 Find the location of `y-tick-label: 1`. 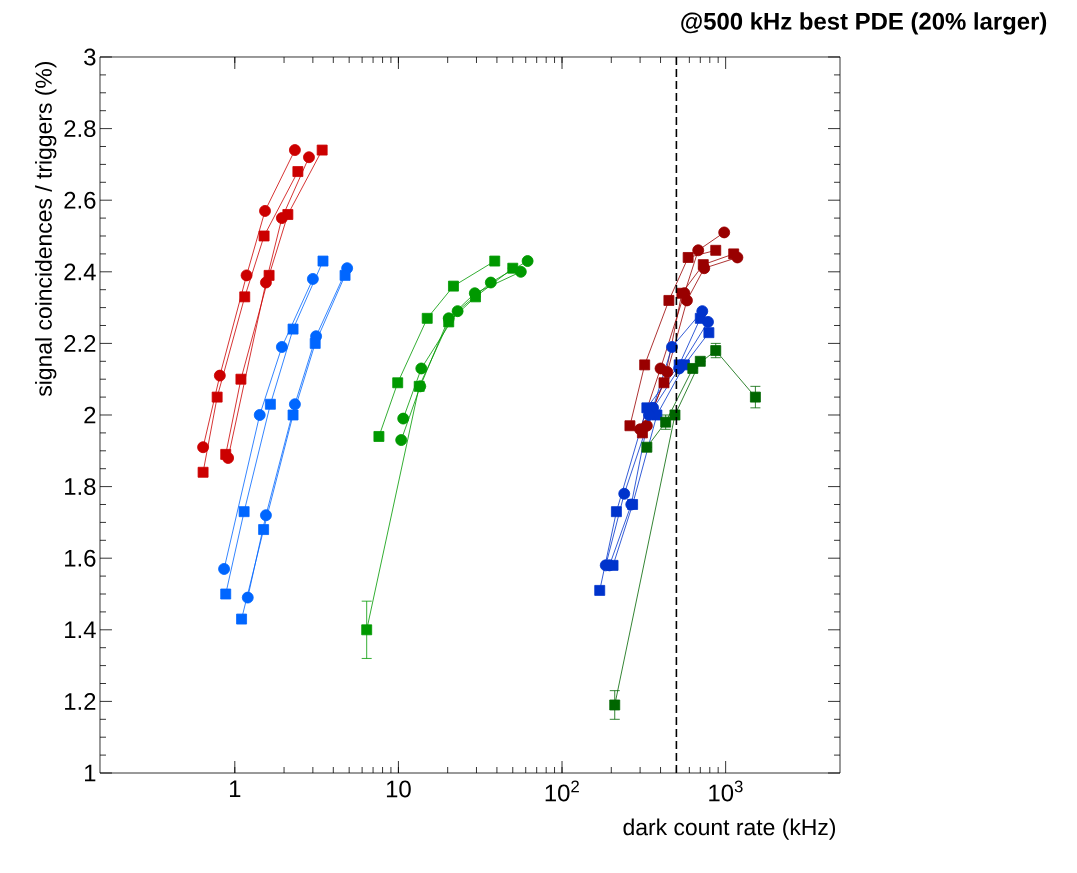

y-tick-label: 1 is located at coordinates (90, 773).